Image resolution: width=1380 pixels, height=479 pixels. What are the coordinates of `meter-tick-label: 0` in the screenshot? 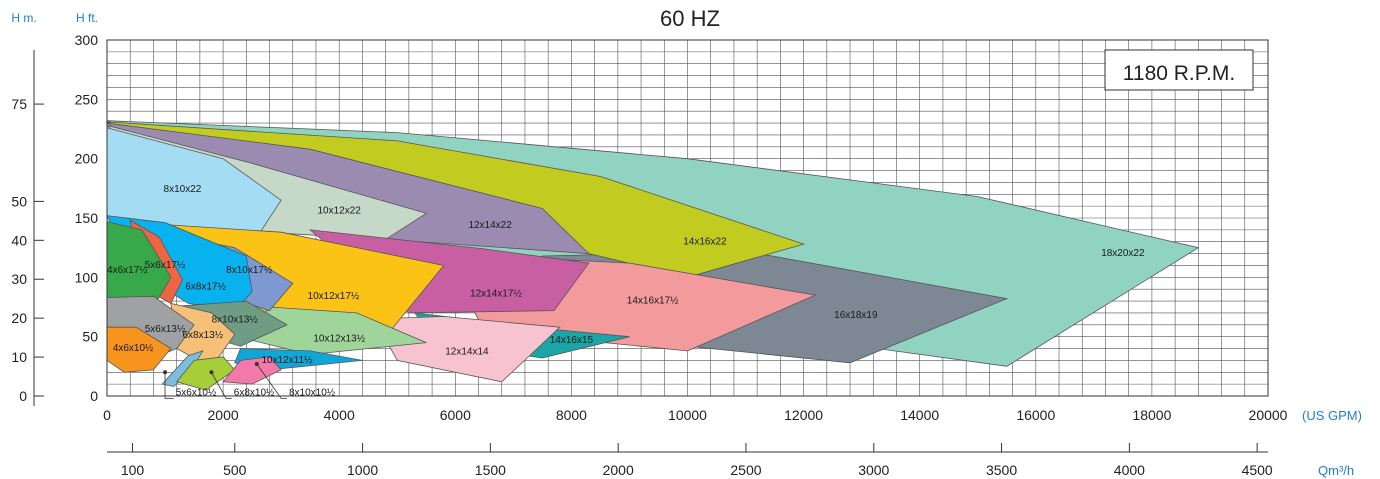 It's located at (23, 396).